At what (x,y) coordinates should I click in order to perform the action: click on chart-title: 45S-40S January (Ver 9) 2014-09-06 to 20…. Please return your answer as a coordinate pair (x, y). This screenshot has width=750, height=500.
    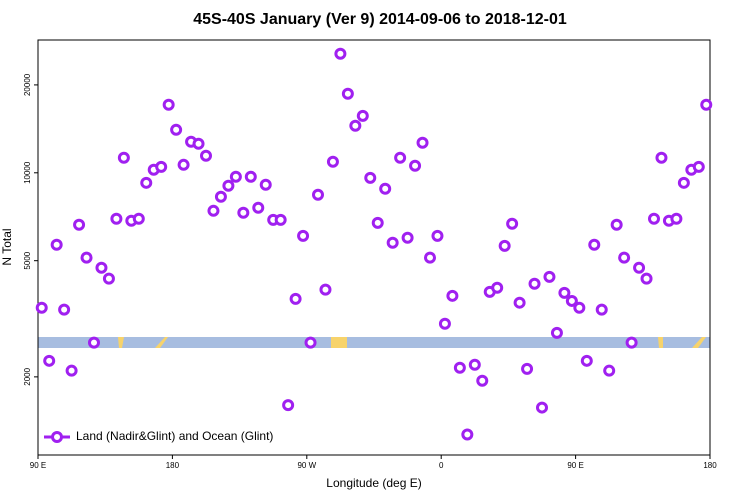
    Looking at the image, I should click on (380, 19).